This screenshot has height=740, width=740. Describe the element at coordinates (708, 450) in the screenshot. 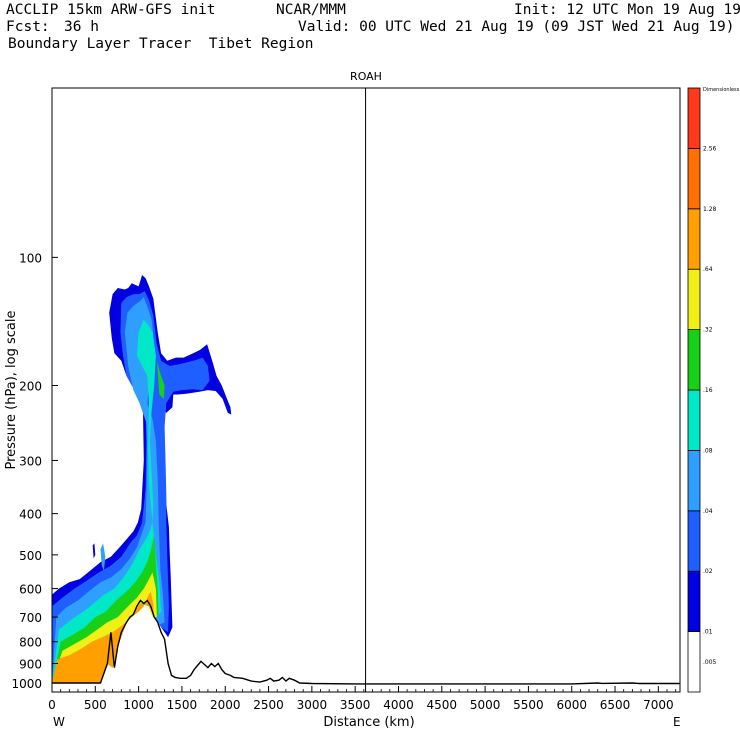

I see `colorbar-level-label: .08` at that location.